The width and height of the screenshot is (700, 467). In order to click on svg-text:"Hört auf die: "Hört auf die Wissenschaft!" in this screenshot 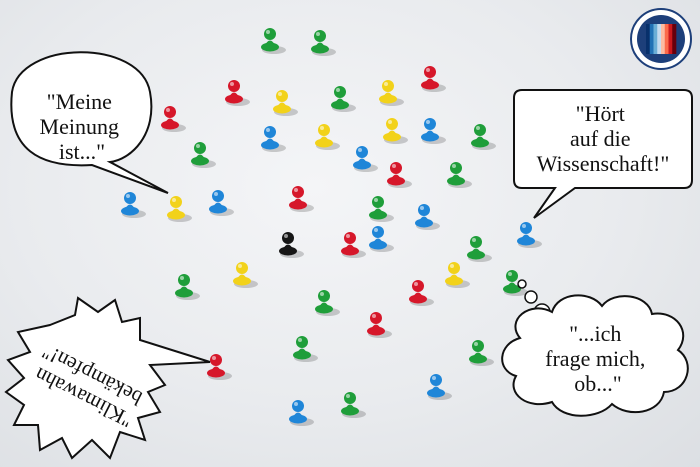, I will do `click(603, 138)`.